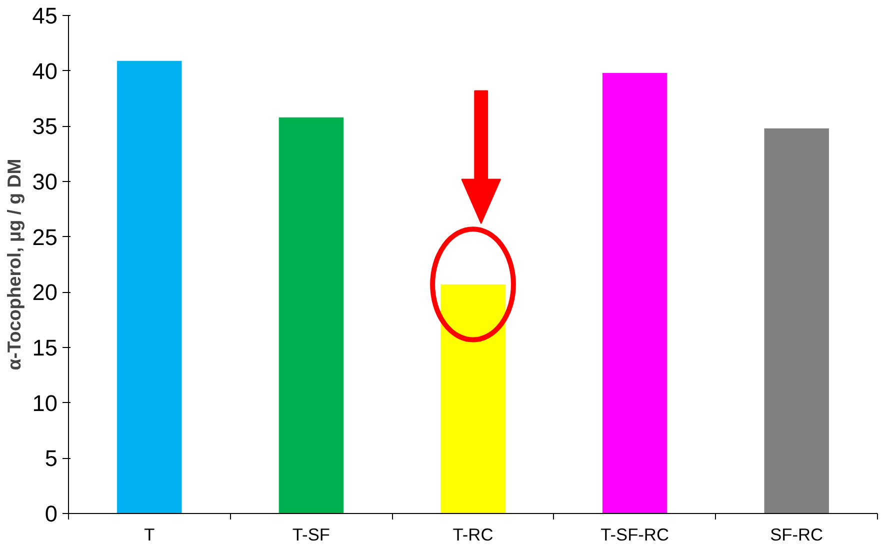  Describe the element at coordinates (51, 513) in the screenshot. I see `y-tick-label: 0` at that location.